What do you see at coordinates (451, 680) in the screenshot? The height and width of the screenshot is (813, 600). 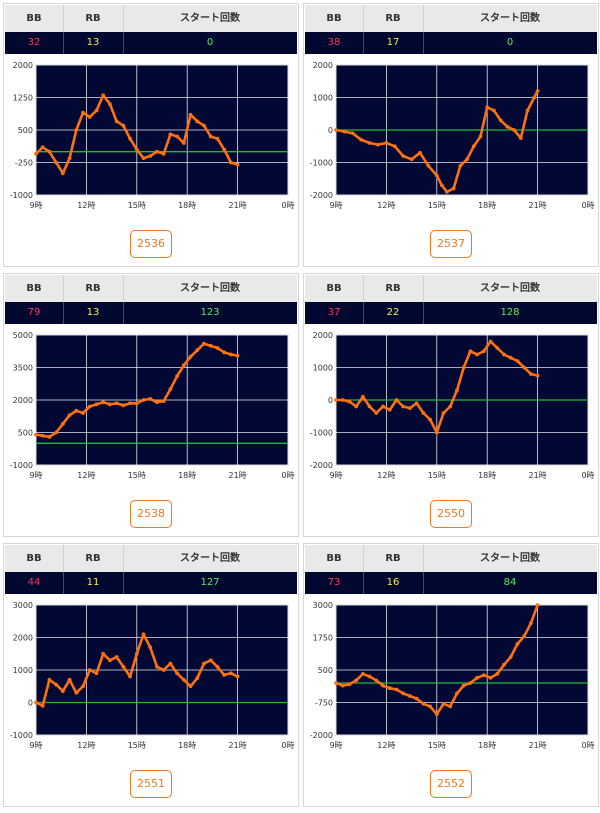 I see `slump-chart: 3000 1750 500 -750 -2000 9時 12時 15時 18時 21時 0時` at bounding box center [451, 680].